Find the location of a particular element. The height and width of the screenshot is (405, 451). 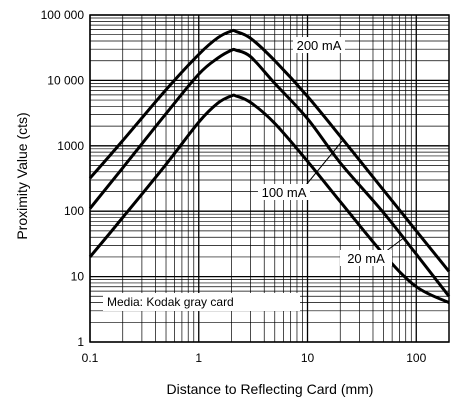

media-note-text: Media: Kodak gray card is located at coordinates (170, 302).